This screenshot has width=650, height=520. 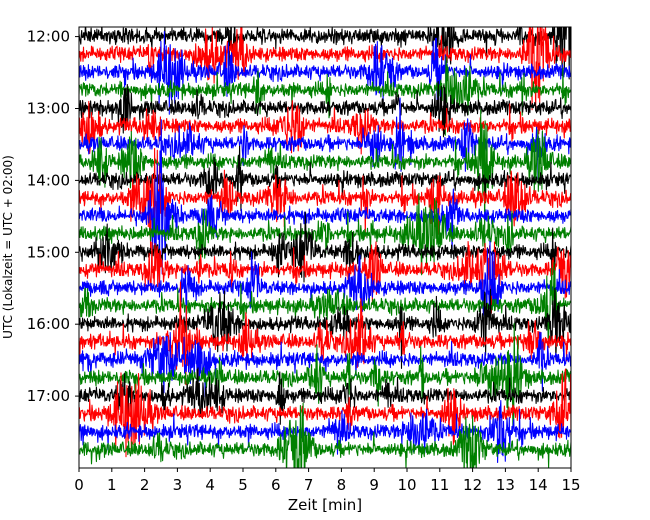 I want to click on x-axis: 0 1 2 3 4 5 6 7 8 9 10 11 12 13 14 15, so click(x=327, y=481).